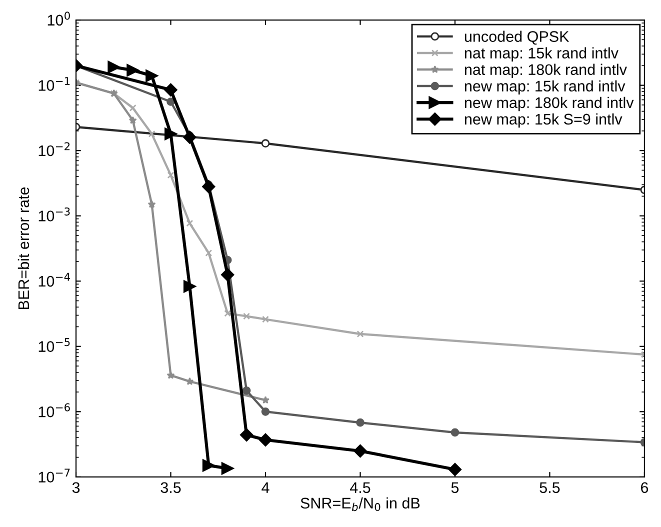  What do you see at coordinates (266, 487) in the screenshot?
I see `x-tick-label: 4` at bounding box center [266, 487].